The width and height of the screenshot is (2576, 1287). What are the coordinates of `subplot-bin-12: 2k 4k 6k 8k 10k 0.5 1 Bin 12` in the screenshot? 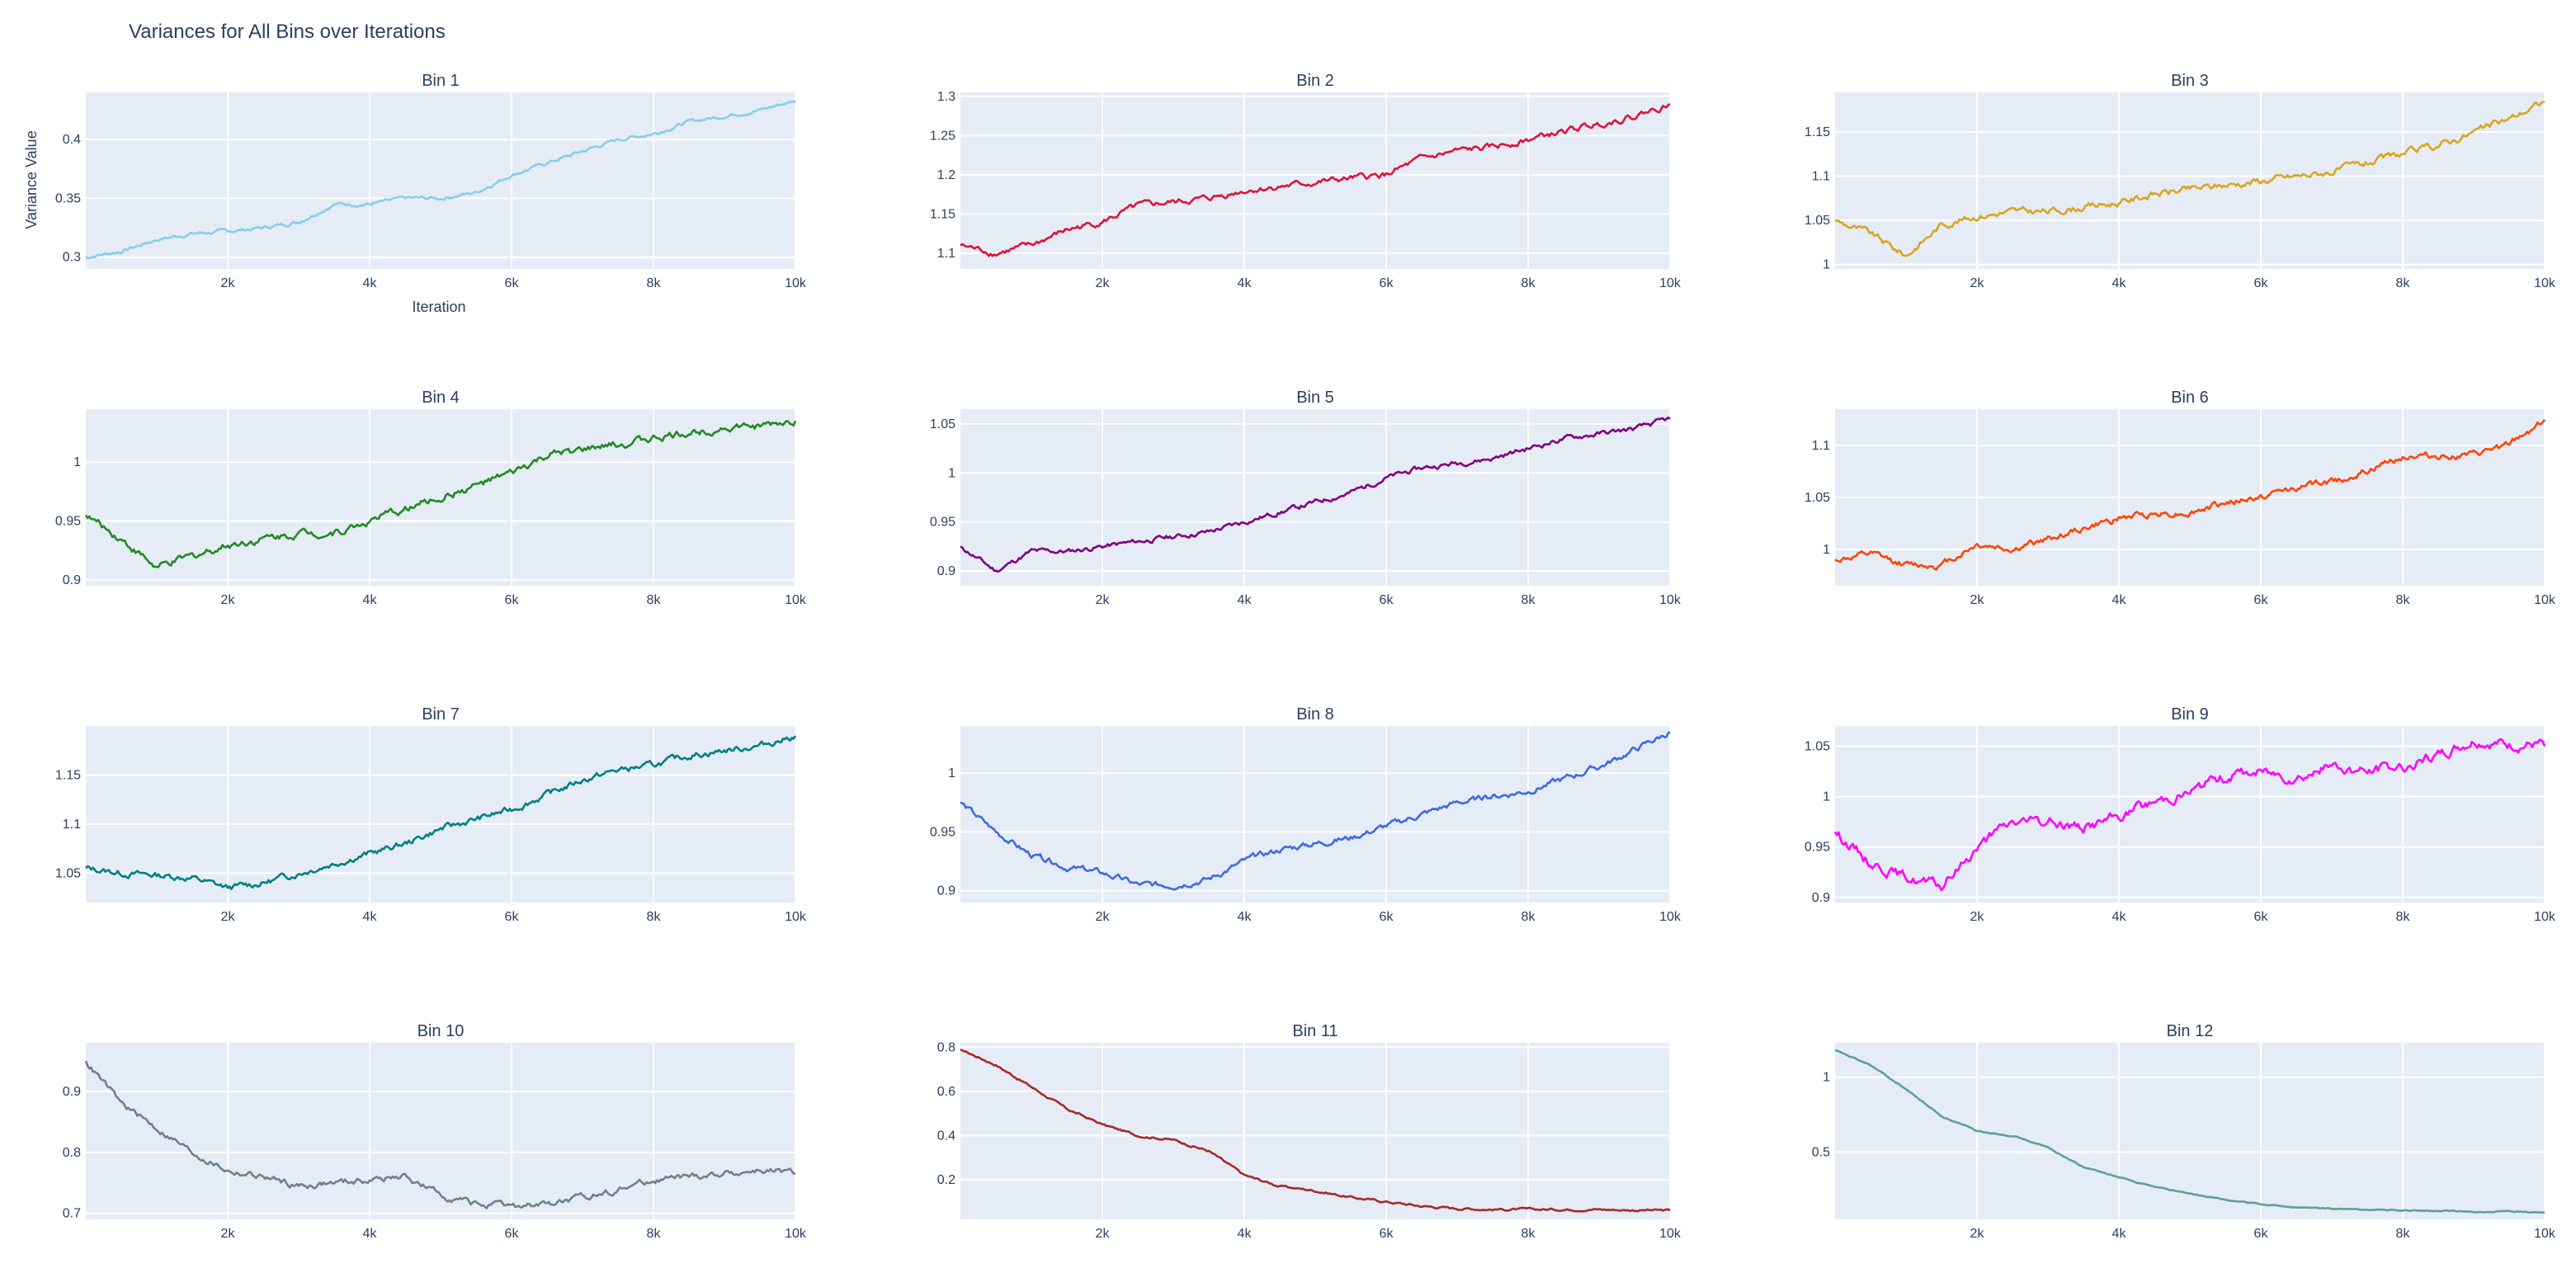 It's located at (2184, 1131).